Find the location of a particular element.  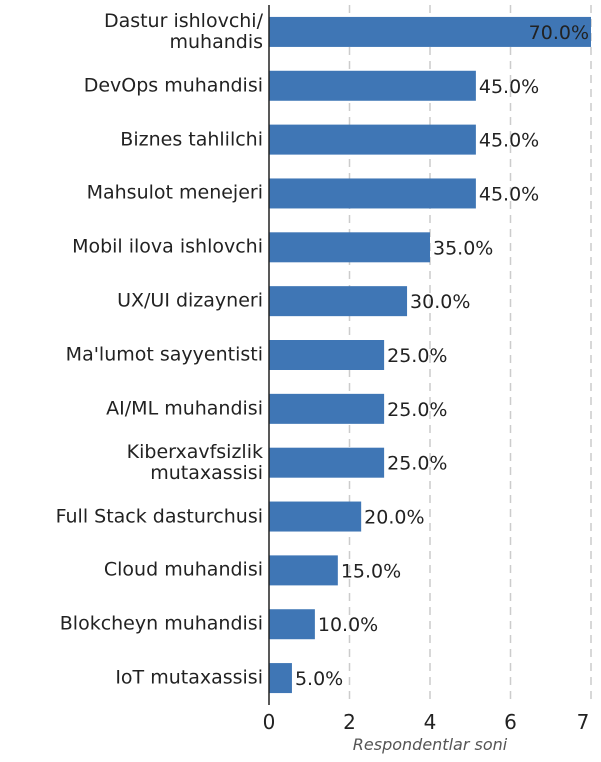

x-tick-label: 7 is located at coordinates (583, 722).